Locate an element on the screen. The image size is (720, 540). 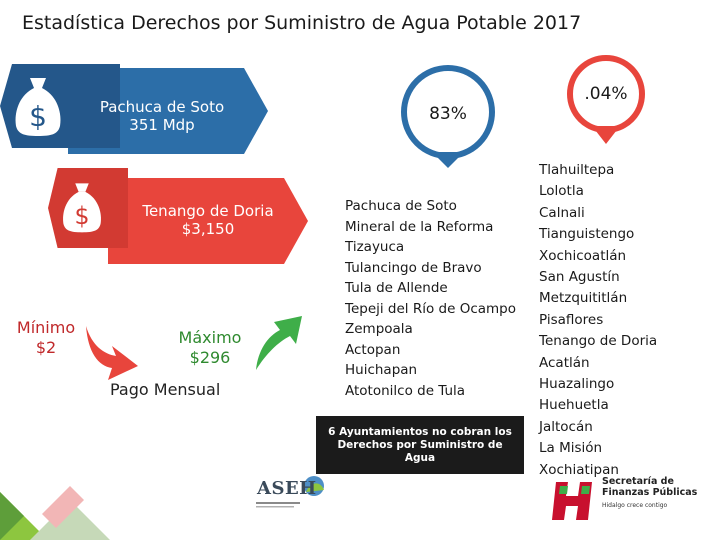
list-item: Calnali is located at coordinates (562, 212).